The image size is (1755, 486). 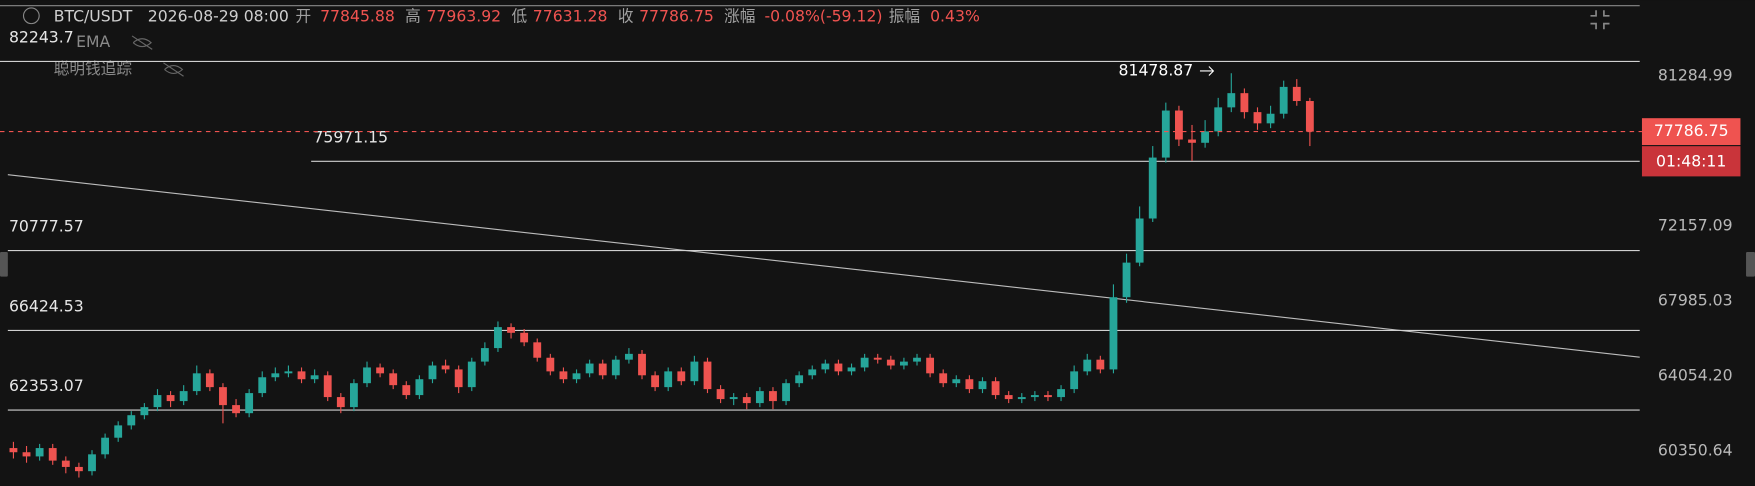 What do you see at coordinates (357, 15) in the screenshot?
I see `info-value: 77845.88` at bounding box center [357, 15].